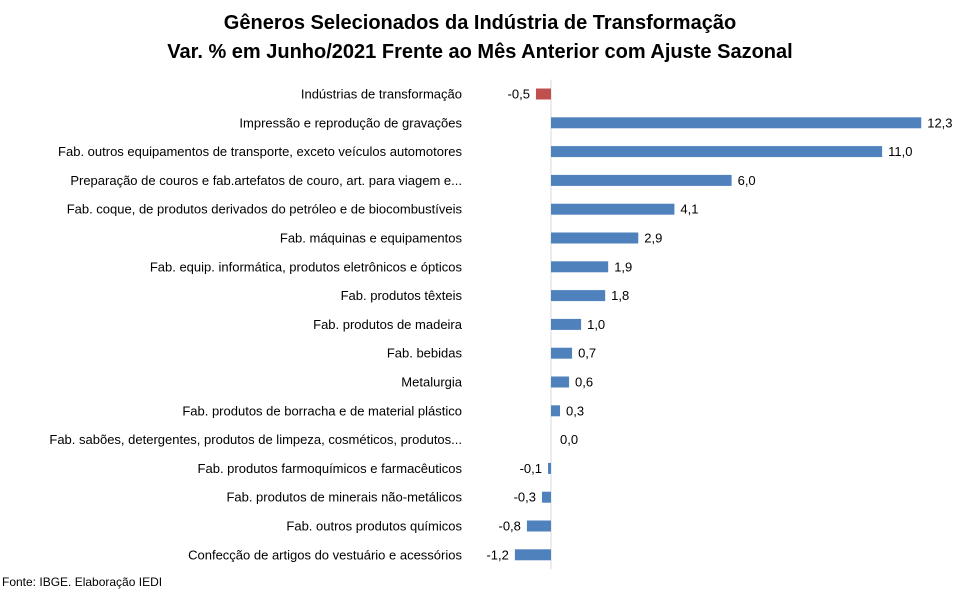 The height and width of the screenshot is (595, 960). I want to click on category-label: Fab. produtos de minerais não-metálicos, so click(344, 497).